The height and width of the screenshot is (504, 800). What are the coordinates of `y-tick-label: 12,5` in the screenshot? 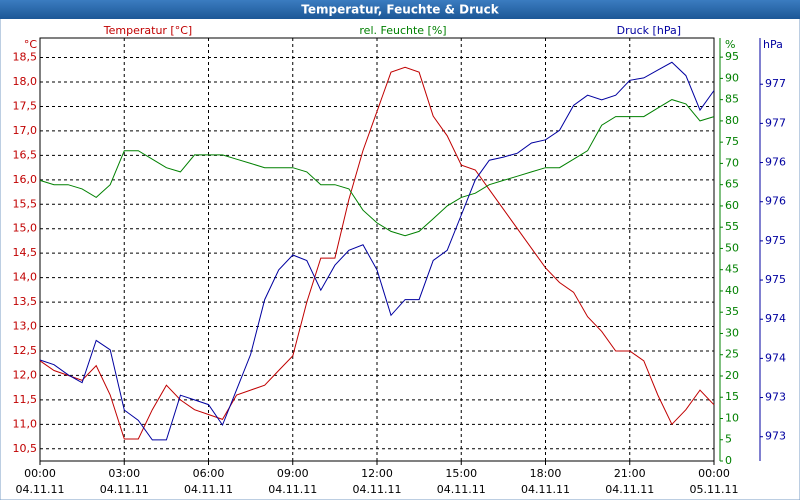 It's located at (25, 350).